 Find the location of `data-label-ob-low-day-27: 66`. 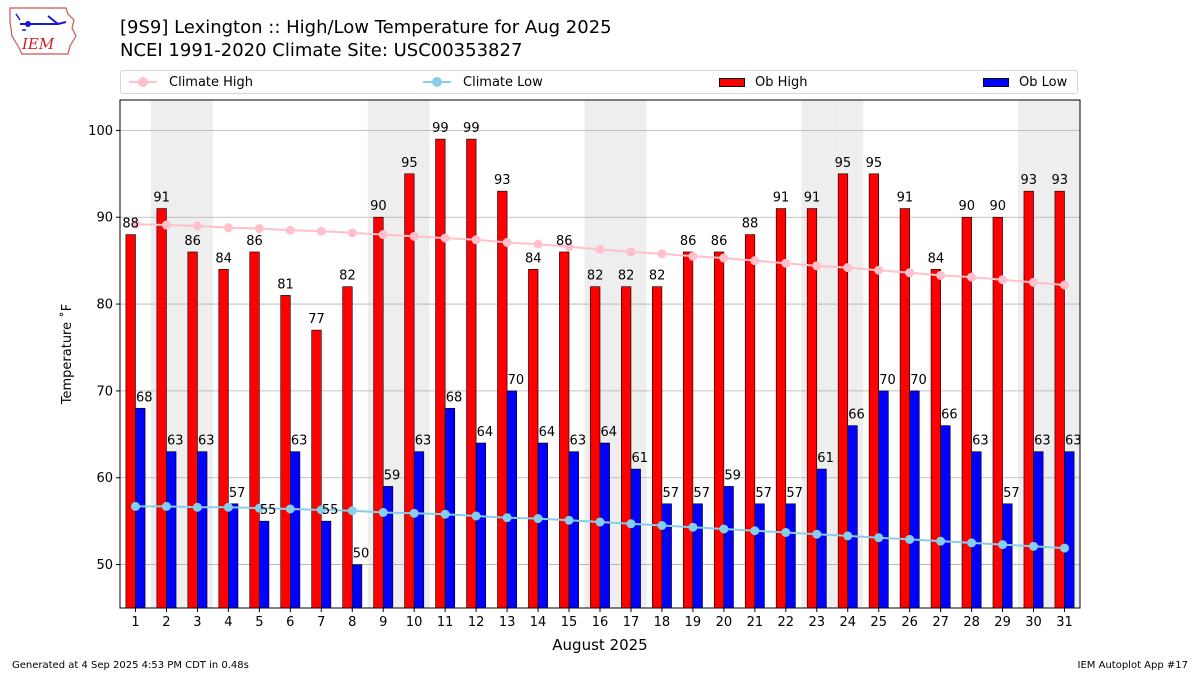

data-label-ob-low-day-27: 66 is located at coordinates (949, 415).